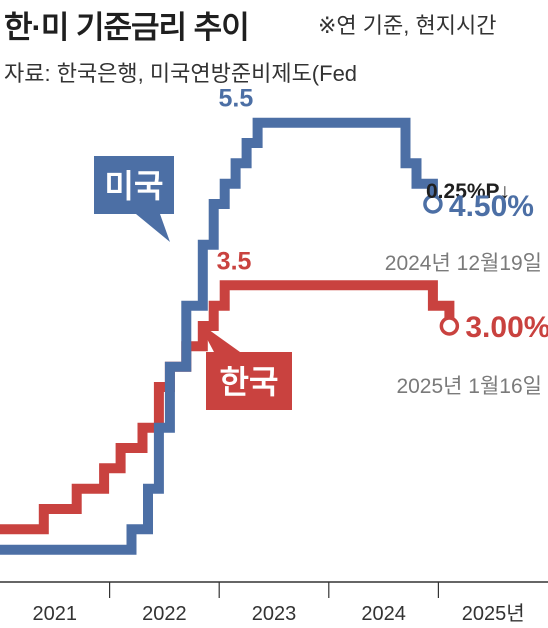  Describe the element at coordinates (493, 613) in the screenshot. I see `x-tick-label-4: 2025년` at that location.